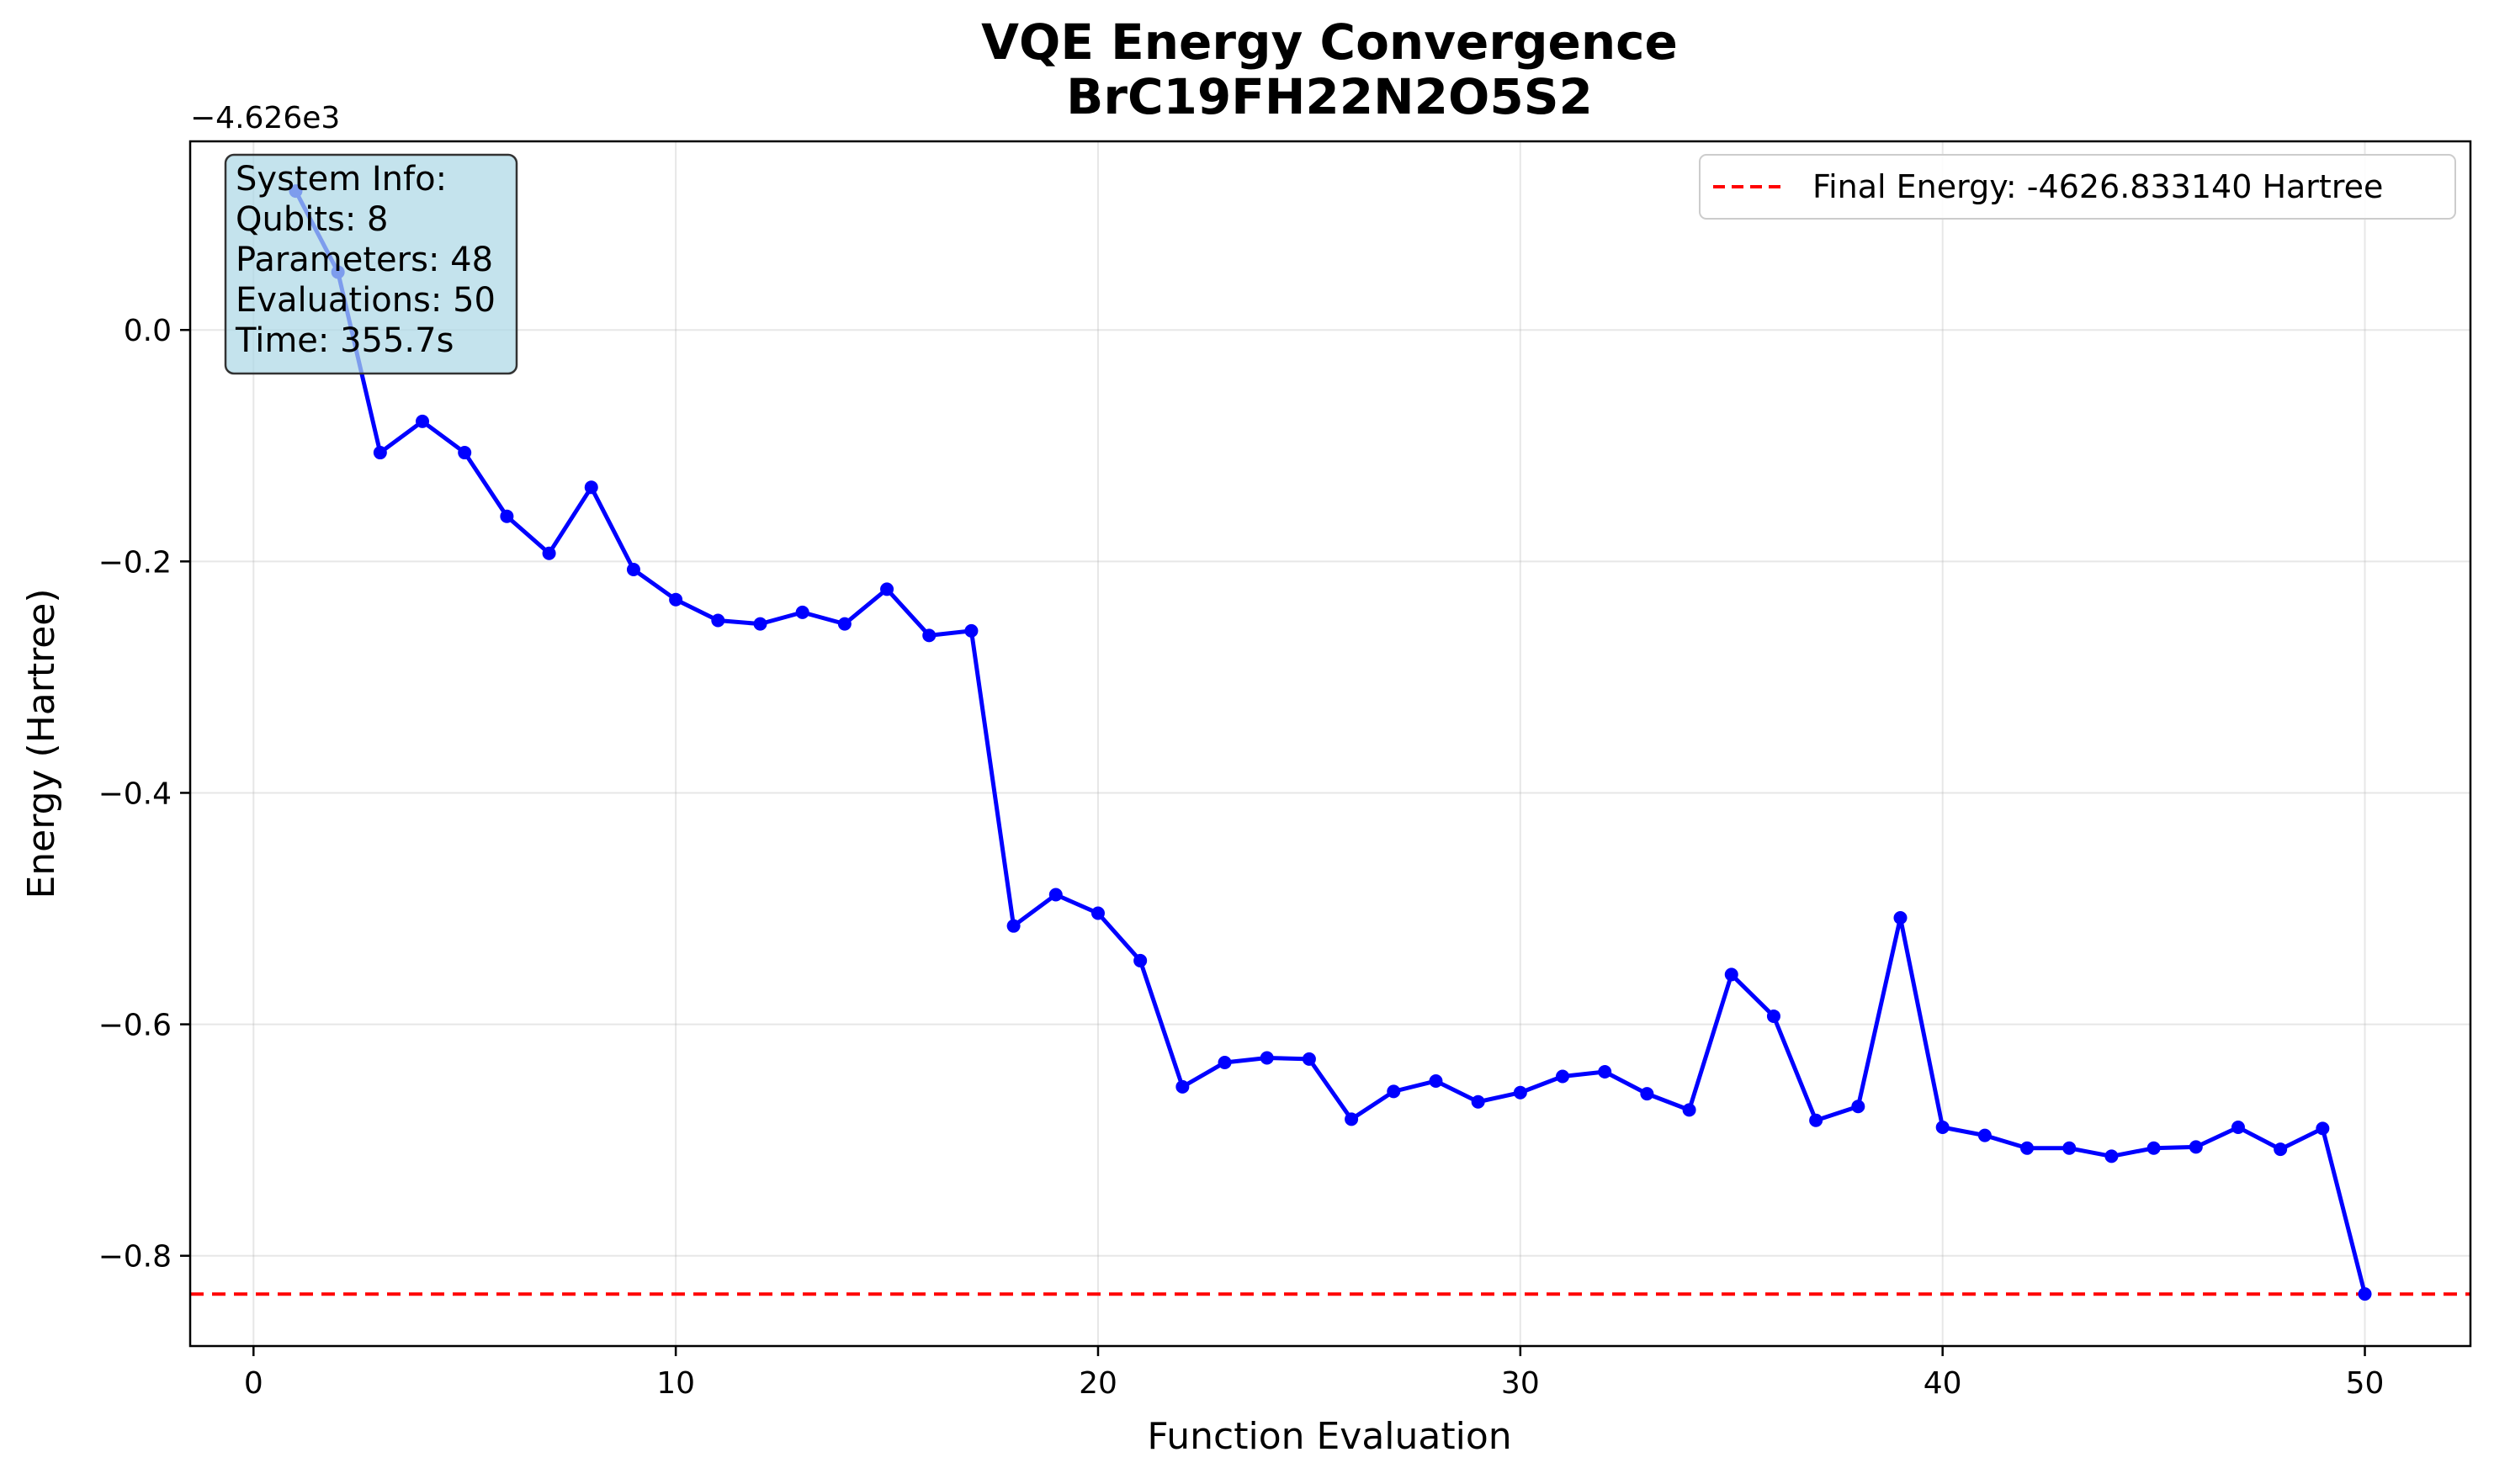 The image size is (2494, 1484). Describe the element at coordinates (1330, 42) in the screenshot. I see `chart-title: VQE Energy Convergence` at that location.